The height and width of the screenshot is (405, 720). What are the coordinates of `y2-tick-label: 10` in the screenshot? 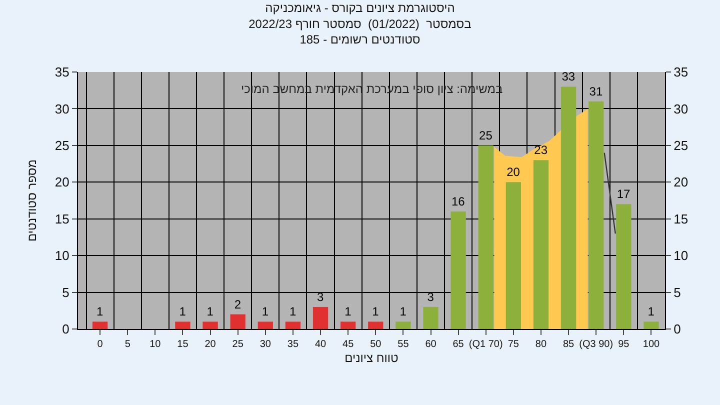 It's located at (681, 256).